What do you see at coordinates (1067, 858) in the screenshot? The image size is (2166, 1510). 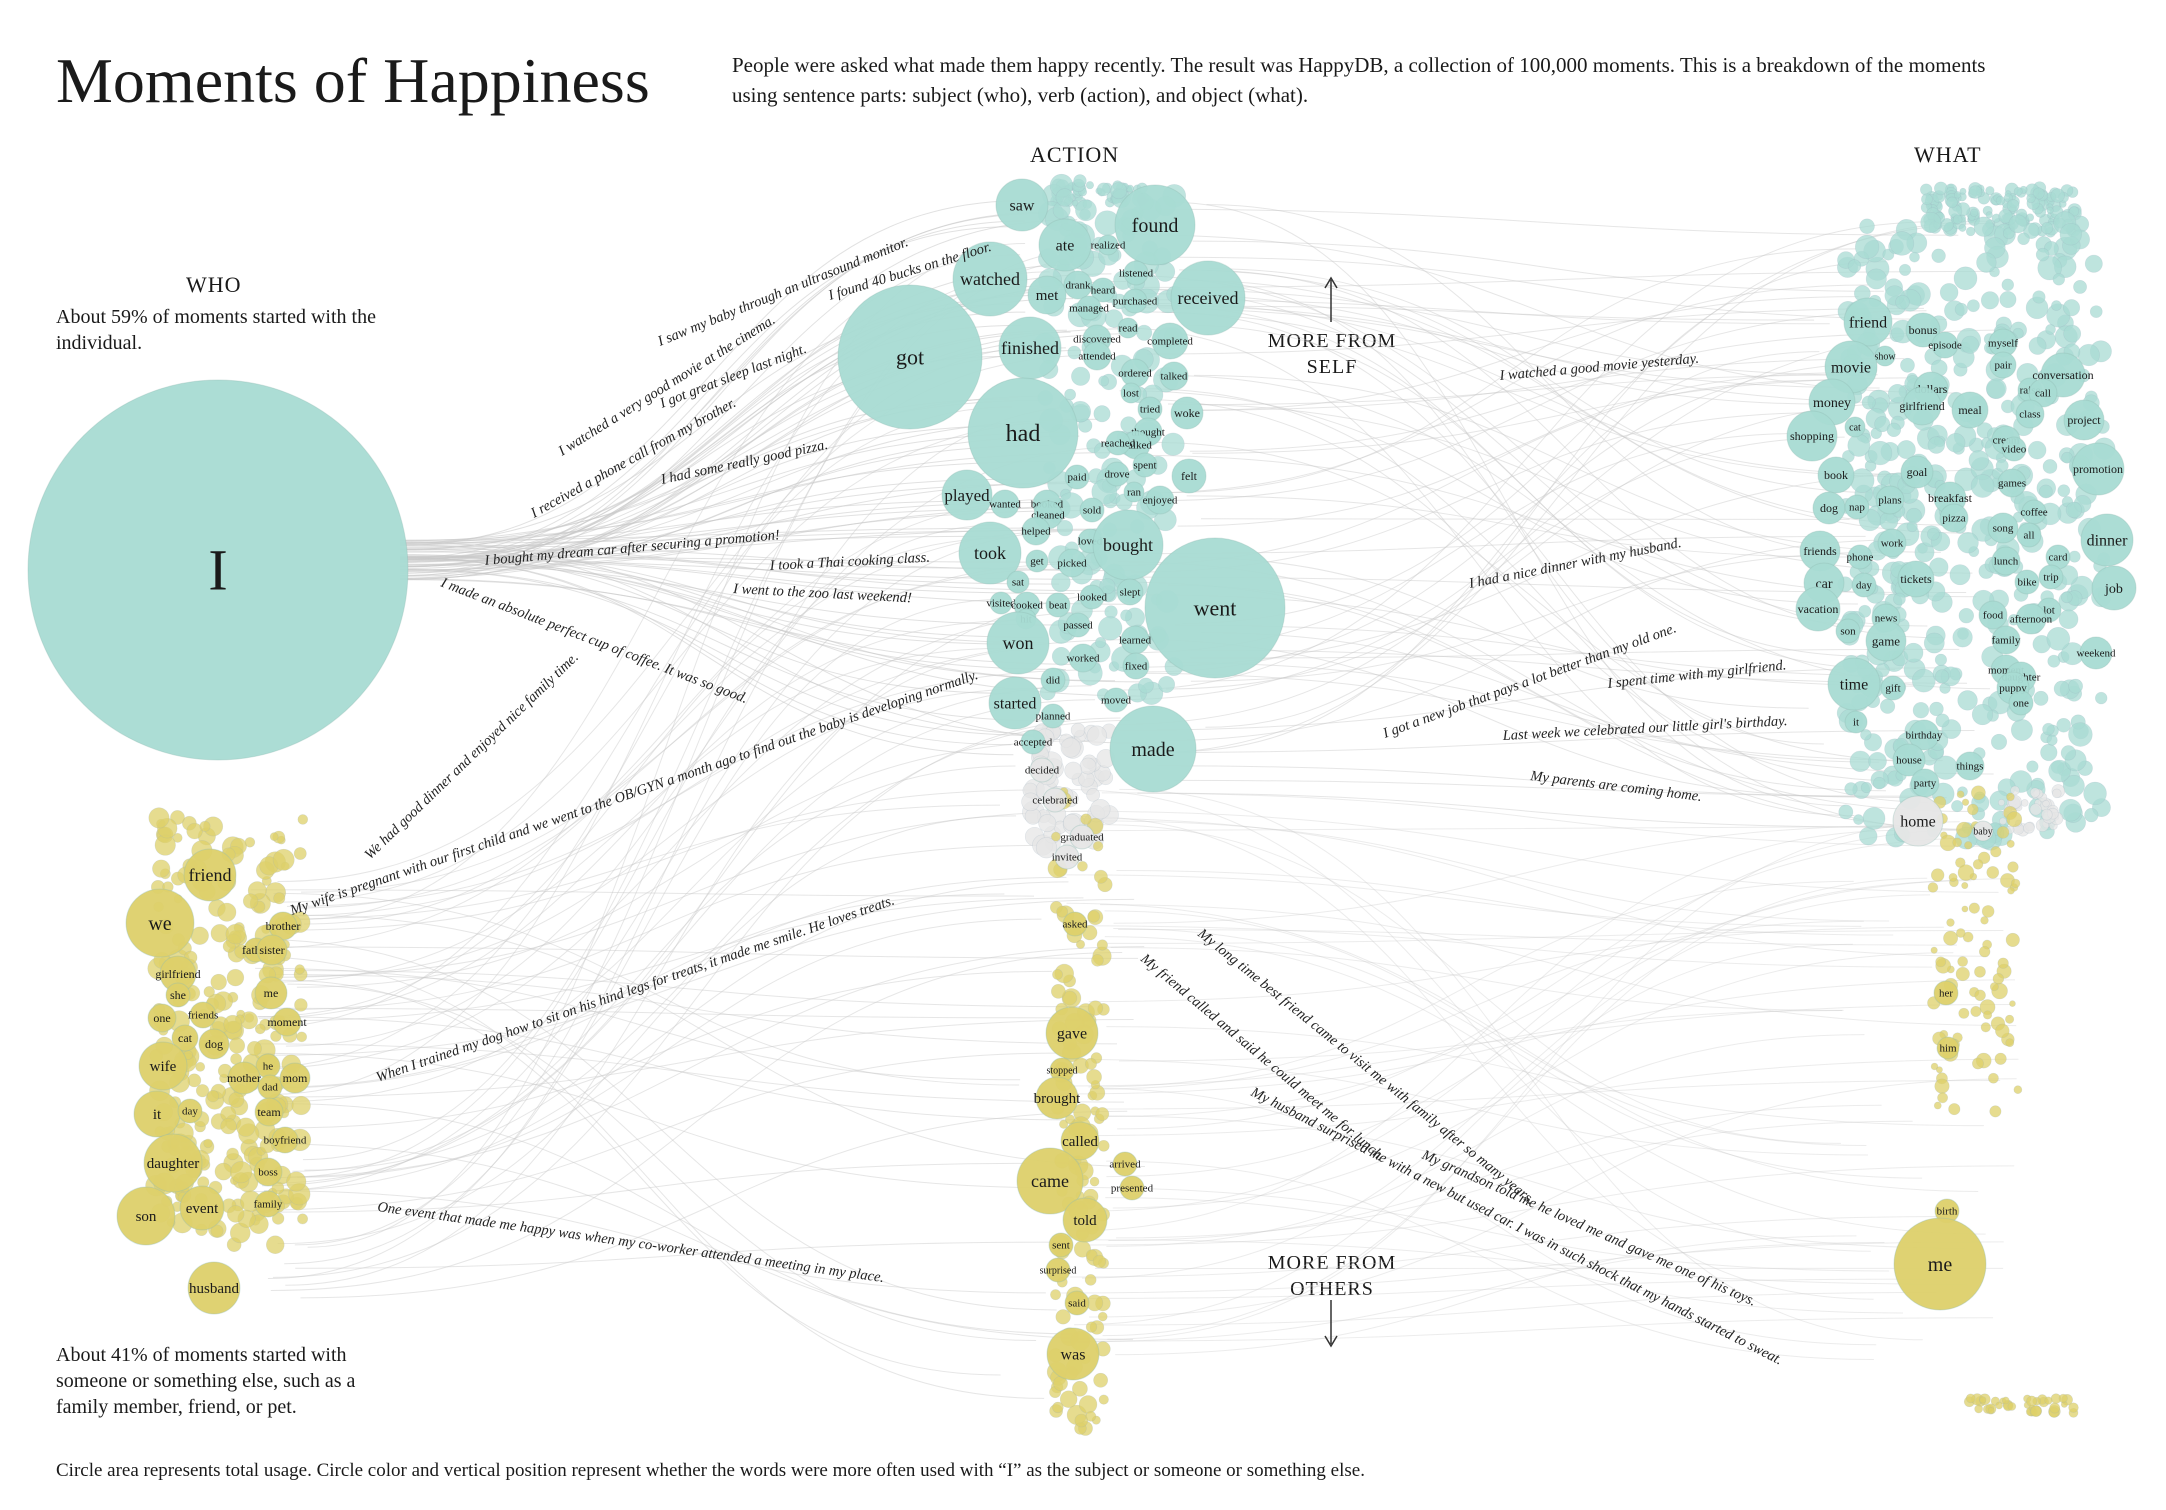 I see `word-label: invited` at bounding box center [1067, 858].